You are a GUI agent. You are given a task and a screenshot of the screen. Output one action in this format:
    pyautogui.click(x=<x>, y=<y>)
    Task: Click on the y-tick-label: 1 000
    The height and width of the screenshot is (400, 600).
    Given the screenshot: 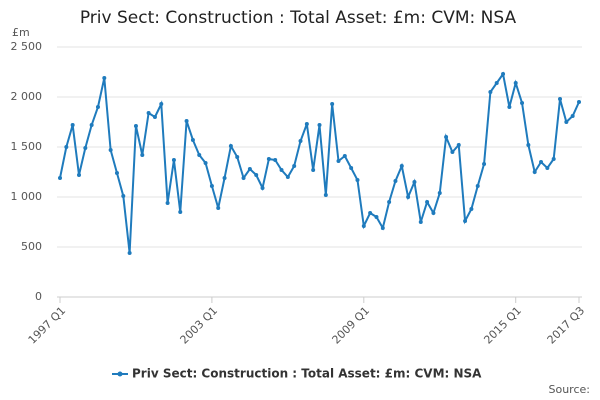 What is the action you would take?
    pyautogui.click(x=27, y=196)
    